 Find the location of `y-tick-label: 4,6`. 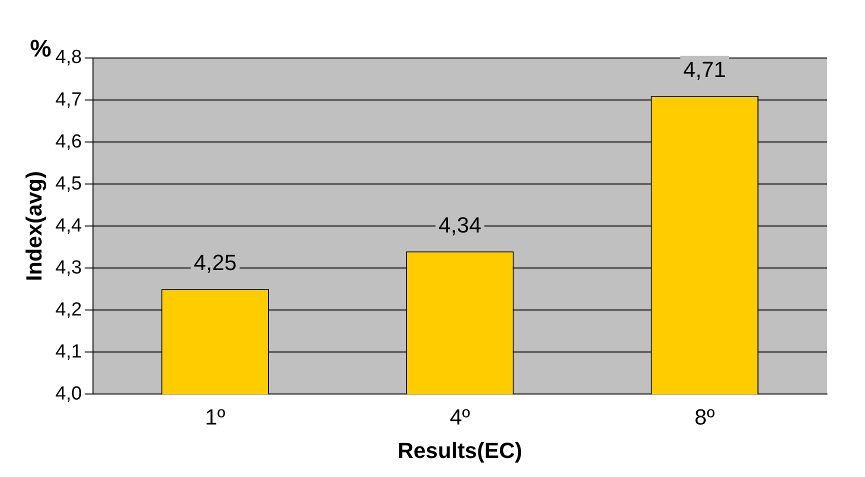

y-tick-label: 4,6 is located at coordinates (68, 141).